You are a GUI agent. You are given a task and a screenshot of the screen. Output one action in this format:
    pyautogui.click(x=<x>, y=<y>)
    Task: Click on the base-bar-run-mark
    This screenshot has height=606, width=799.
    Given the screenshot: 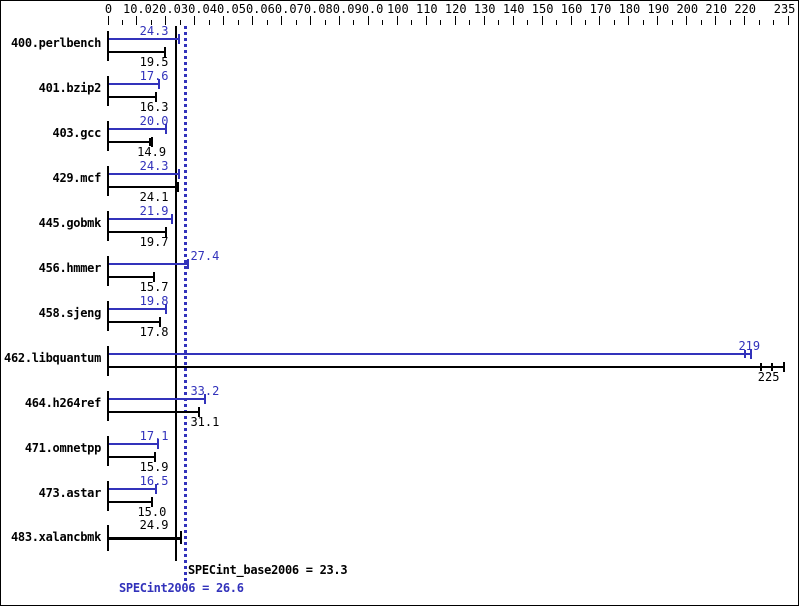 What is the action you would take?
    pyautogui.click(x=150, y=142)
    